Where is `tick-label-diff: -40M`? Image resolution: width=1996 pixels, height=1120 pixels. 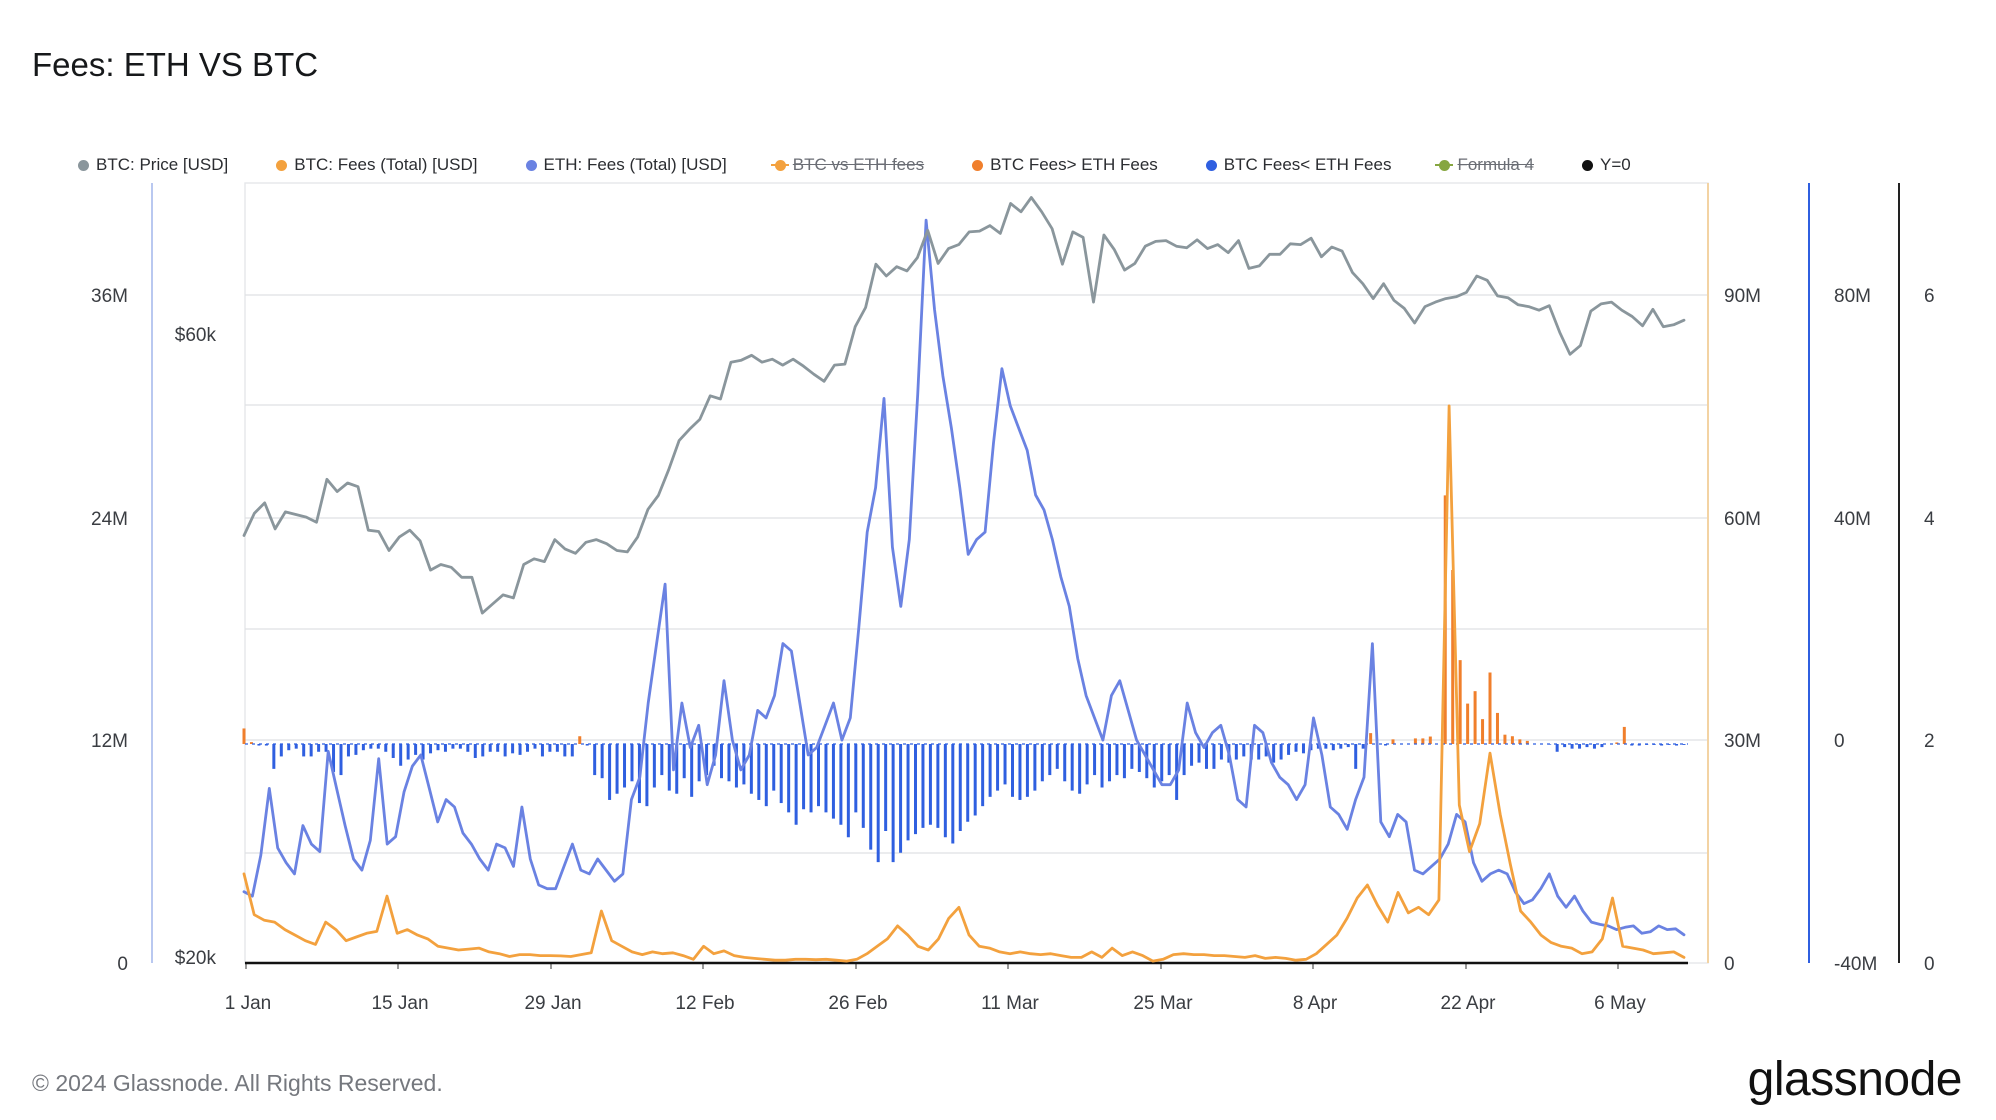
tick-label-diff: -40M is located at coordinates (1855, 964).